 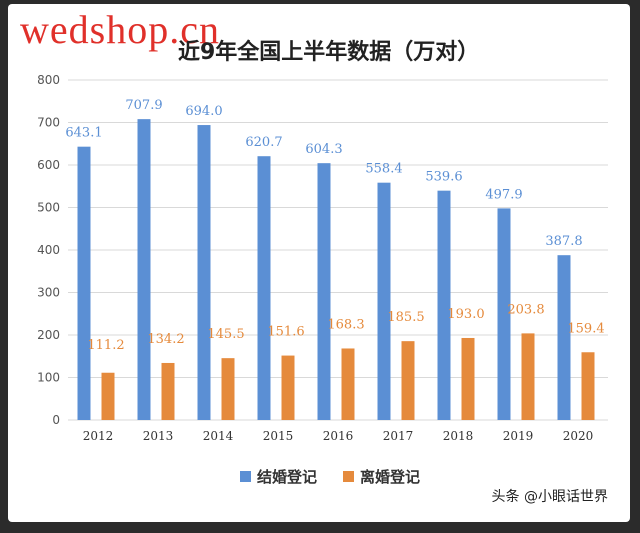 I want to click on data-label: 185.5, so click(x=405, y=317).